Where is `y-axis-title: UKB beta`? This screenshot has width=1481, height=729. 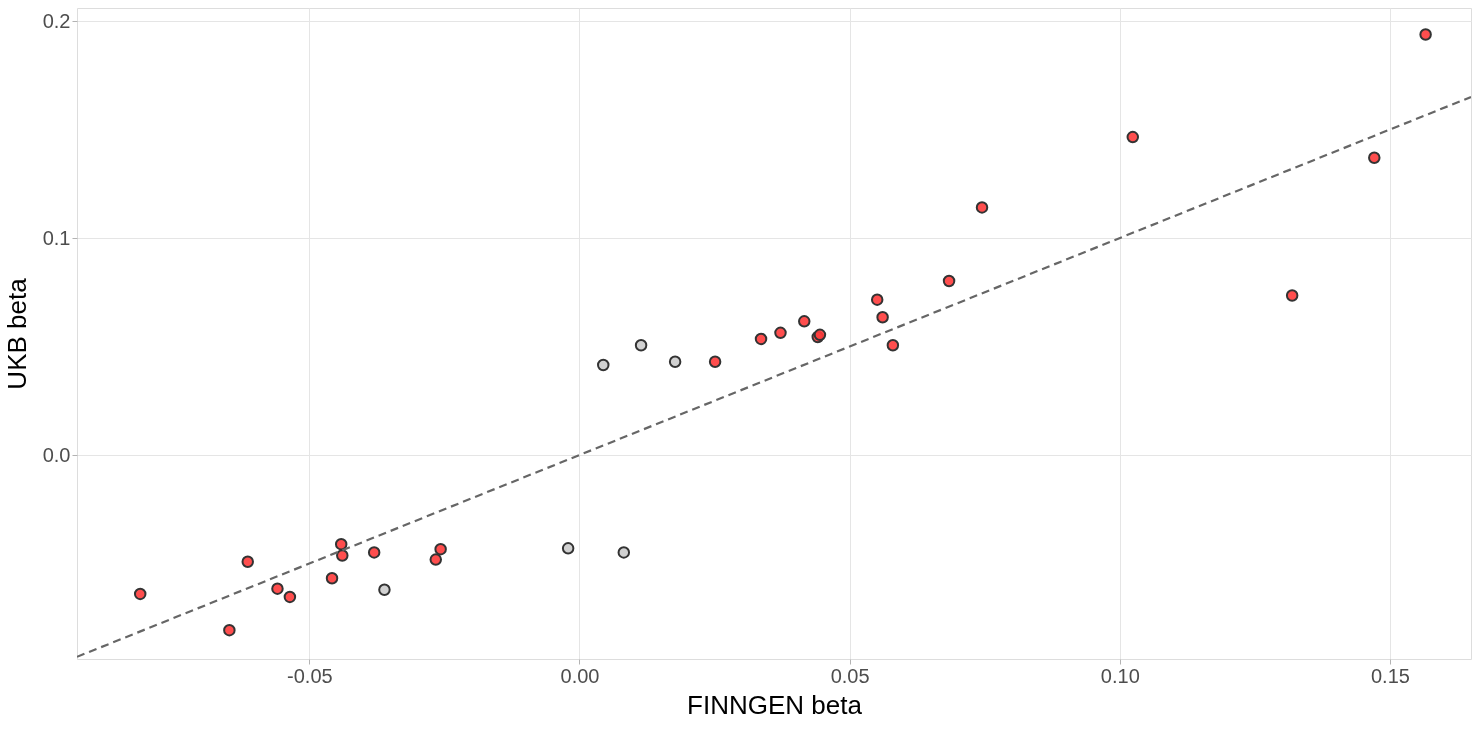
y-axis-title: UKB beta is located at coordinates (16, 333).